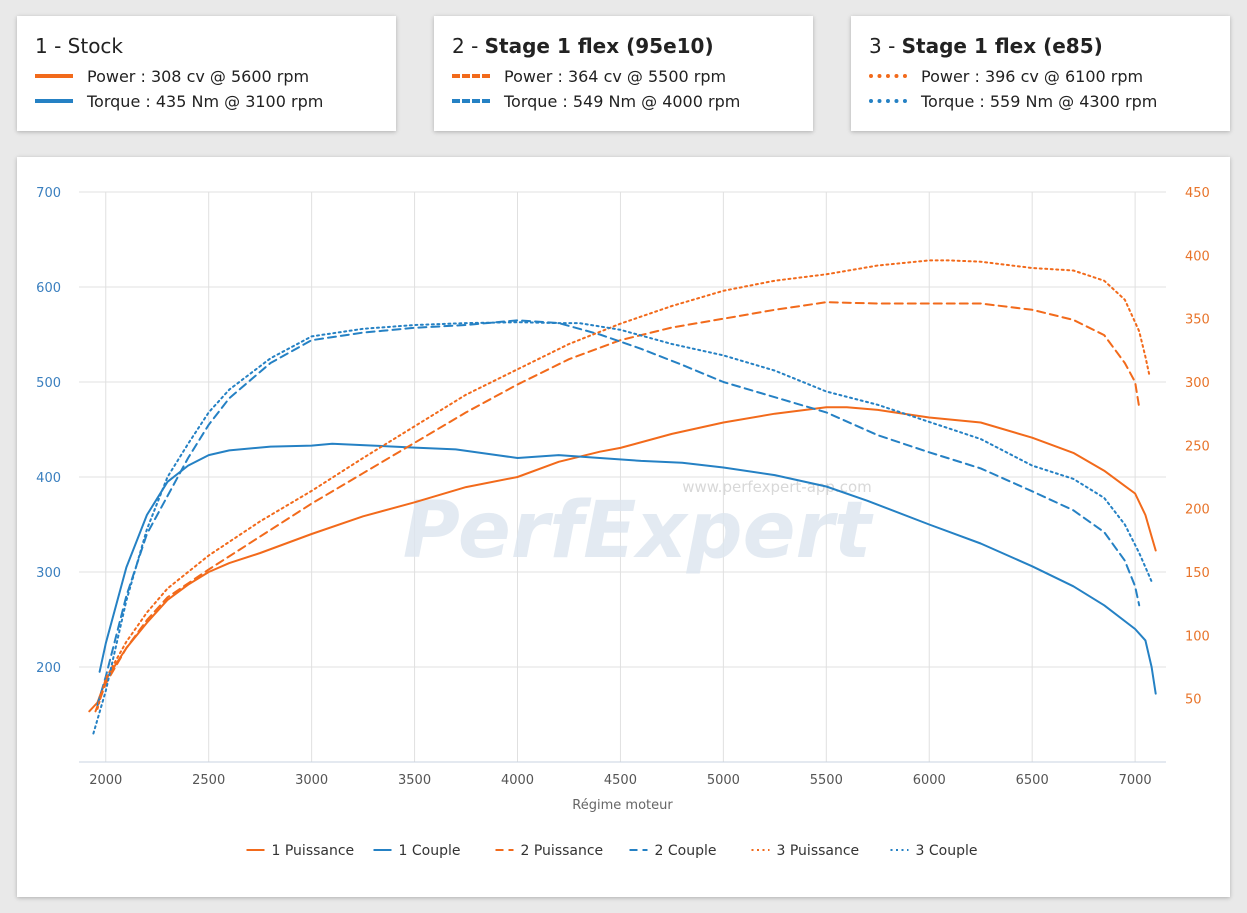 The width and height of the screenshot is (1247, 913). Describe the element at coordinates (1197, 383) in the screenshot. I see `y-right-tick-label: 300` at that location.